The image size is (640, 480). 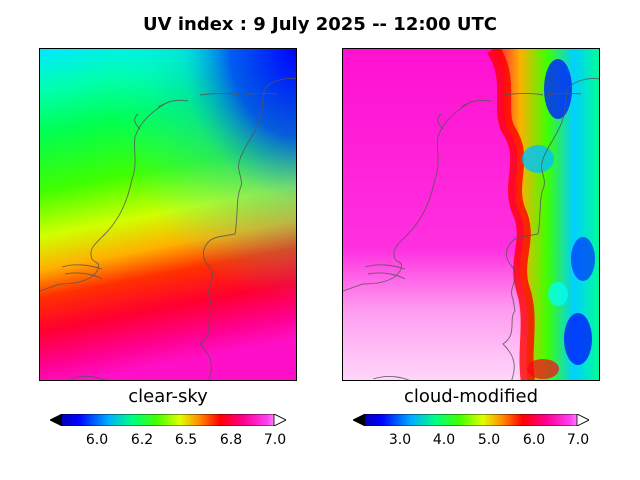 I want to click on tick-label: 6.2, so click(x=142, y=440).